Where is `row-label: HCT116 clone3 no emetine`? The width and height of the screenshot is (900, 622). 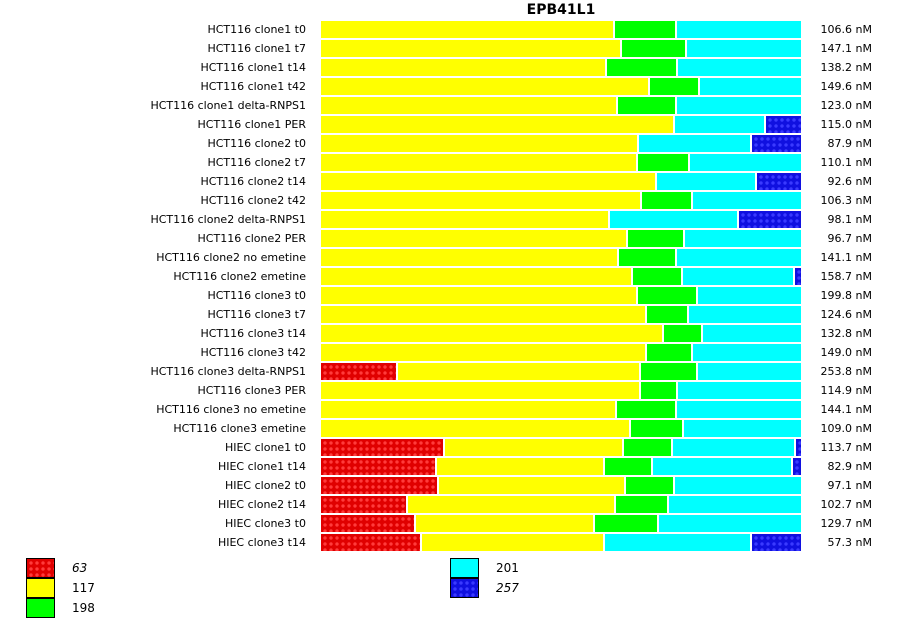
row-label: HCT116 clone3 no emetine is located at coordinates (231, 409).